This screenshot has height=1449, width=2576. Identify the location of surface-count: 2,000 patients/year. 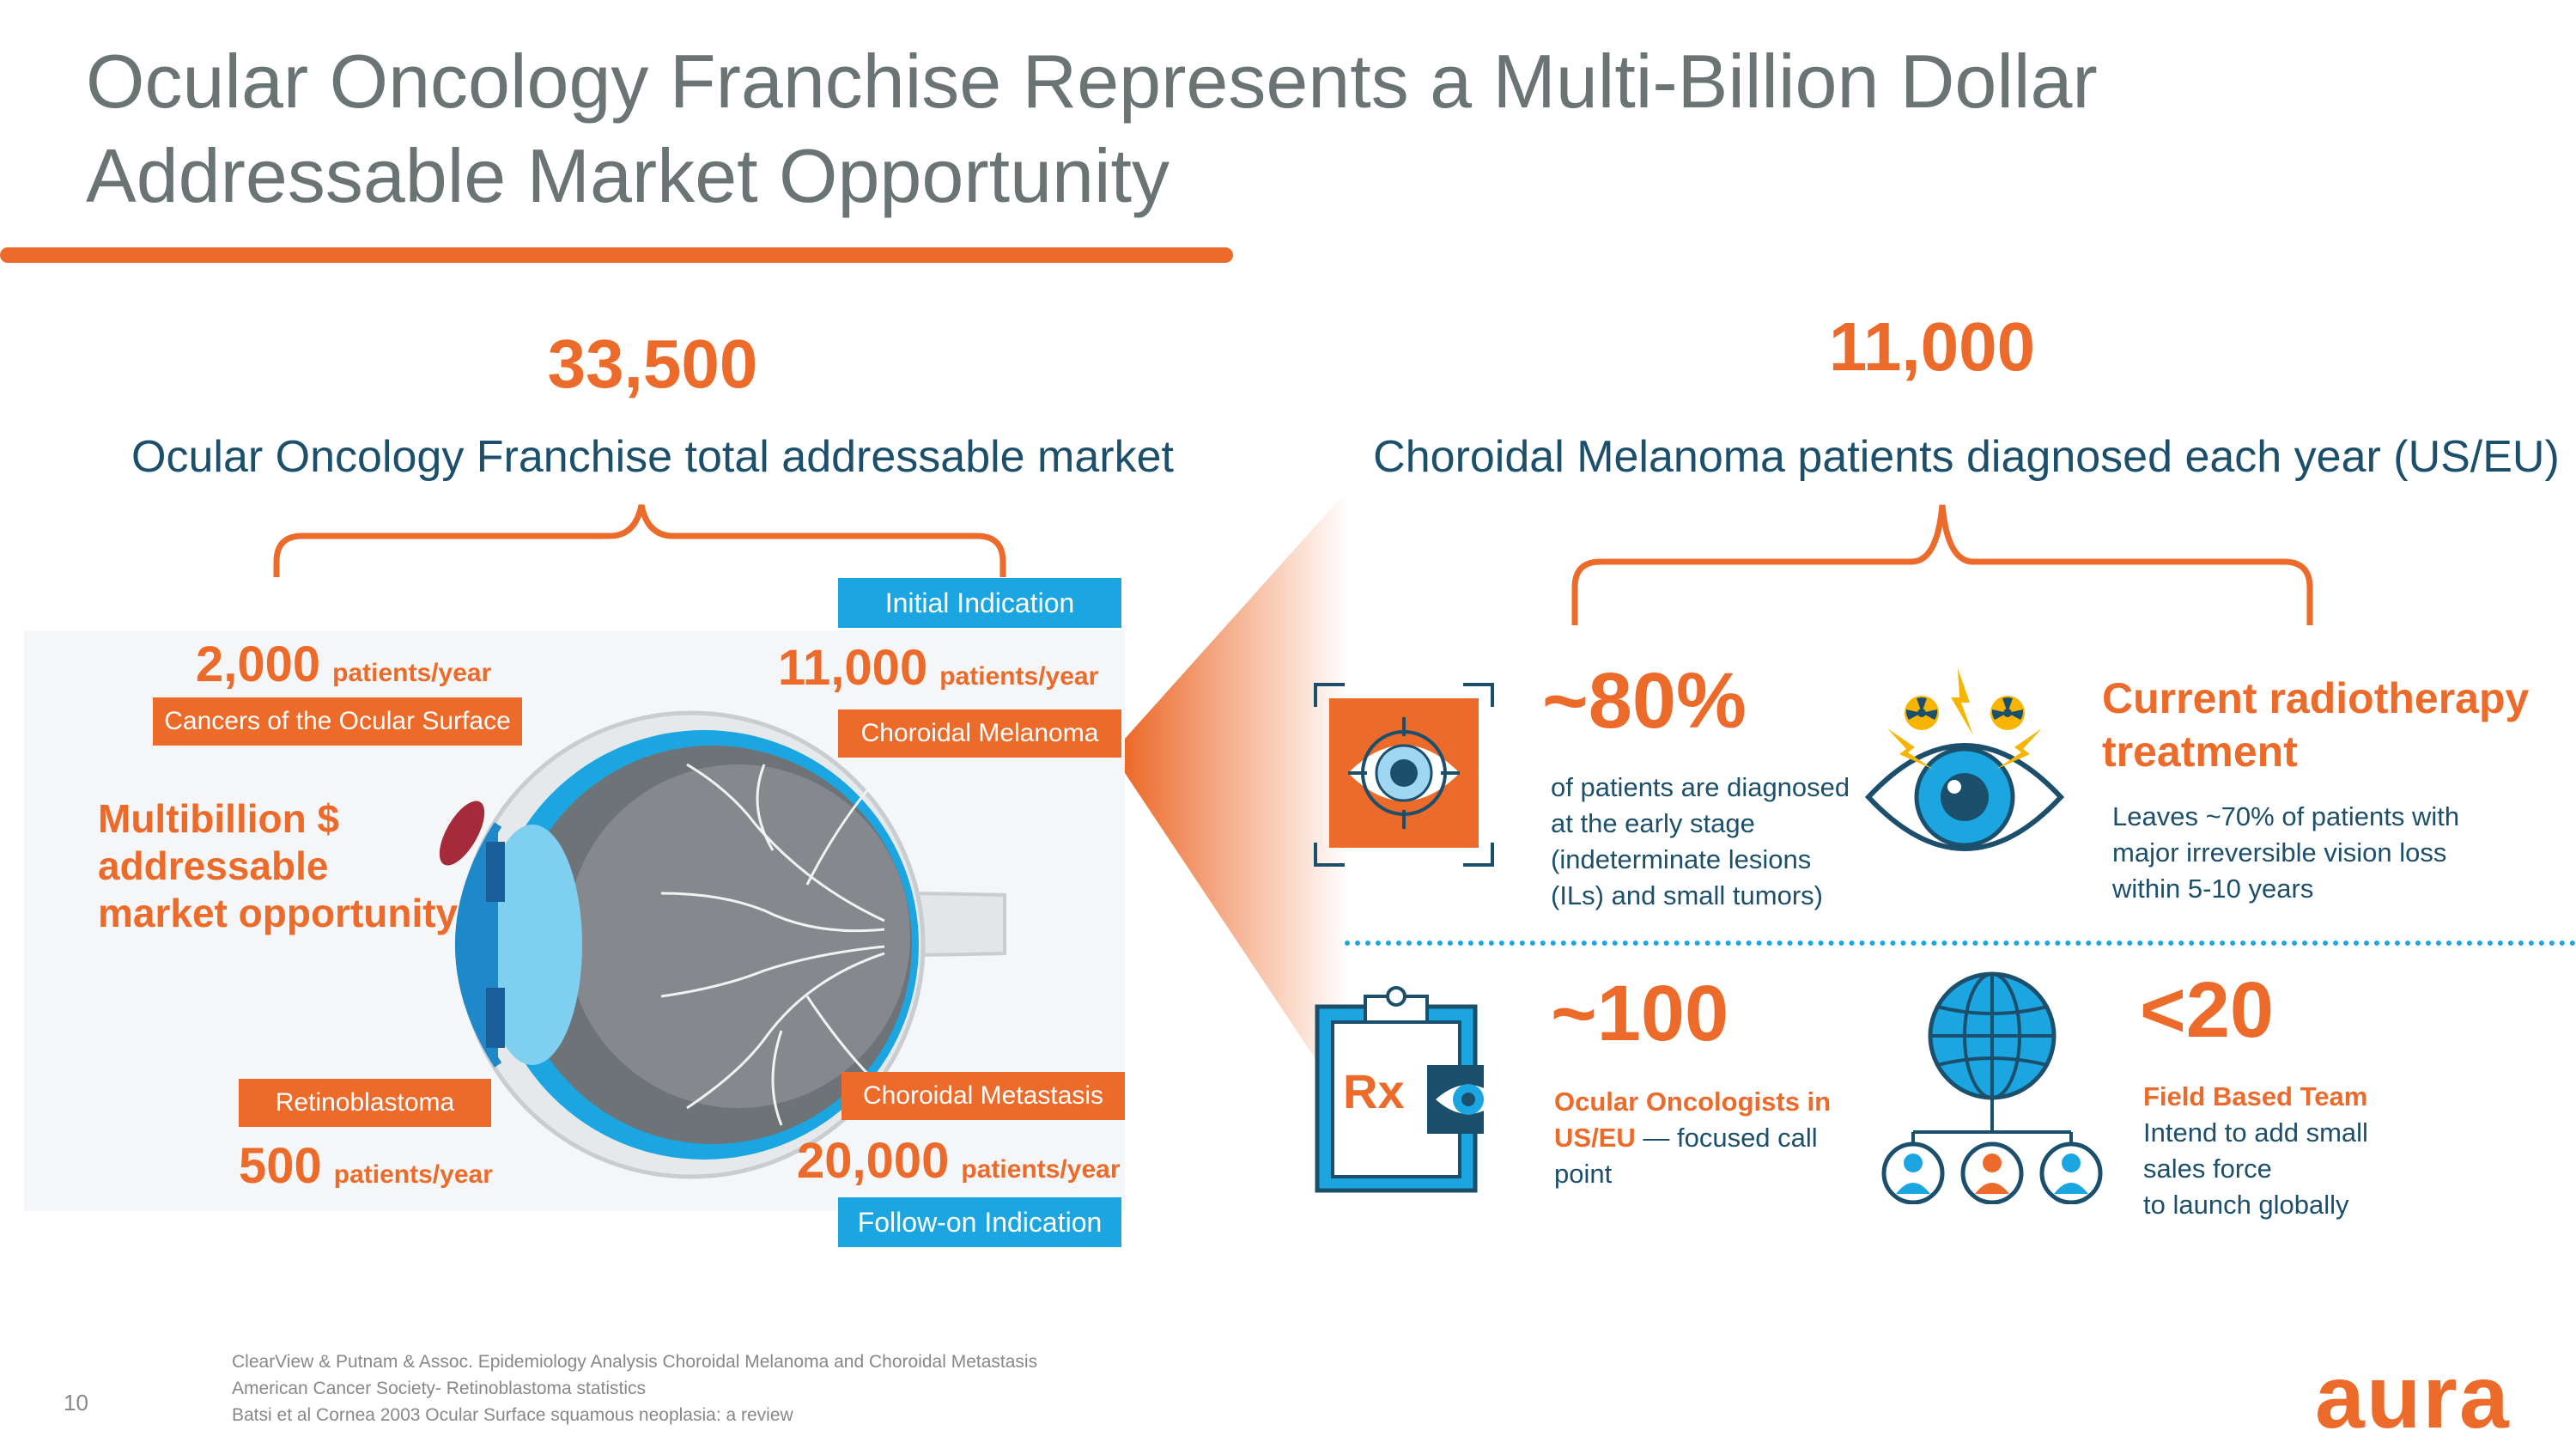
(344, 664).